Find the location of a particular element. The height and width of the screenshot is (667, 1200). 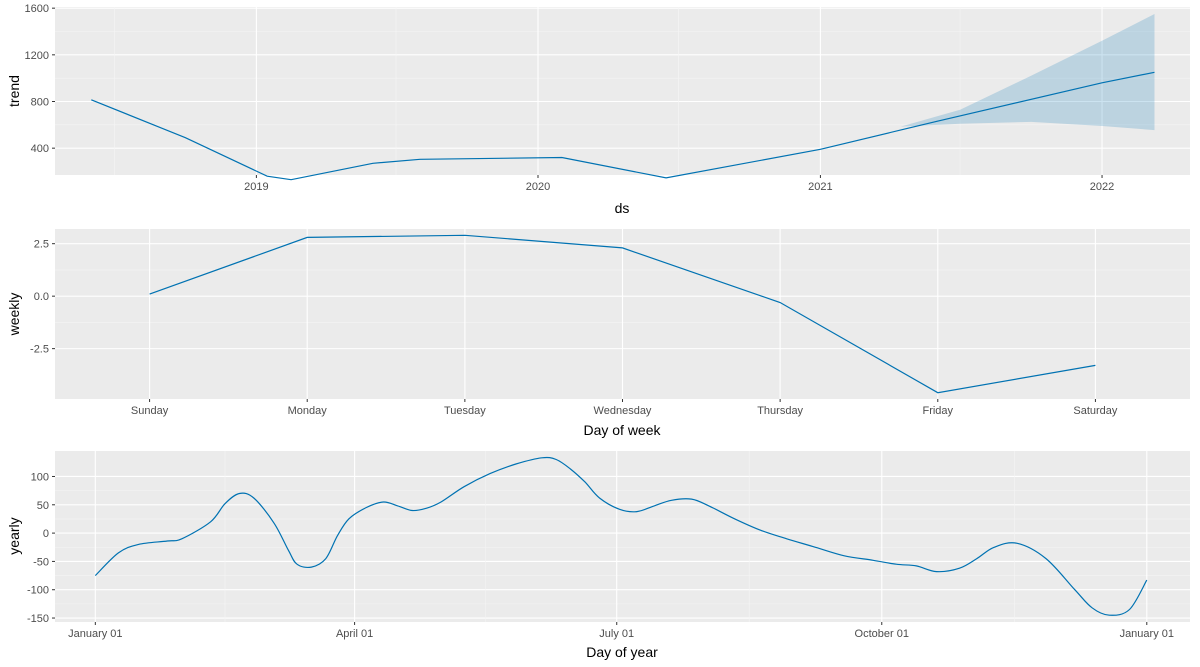

x-tick-label: Tuesday is located at coordinates (465, 411).